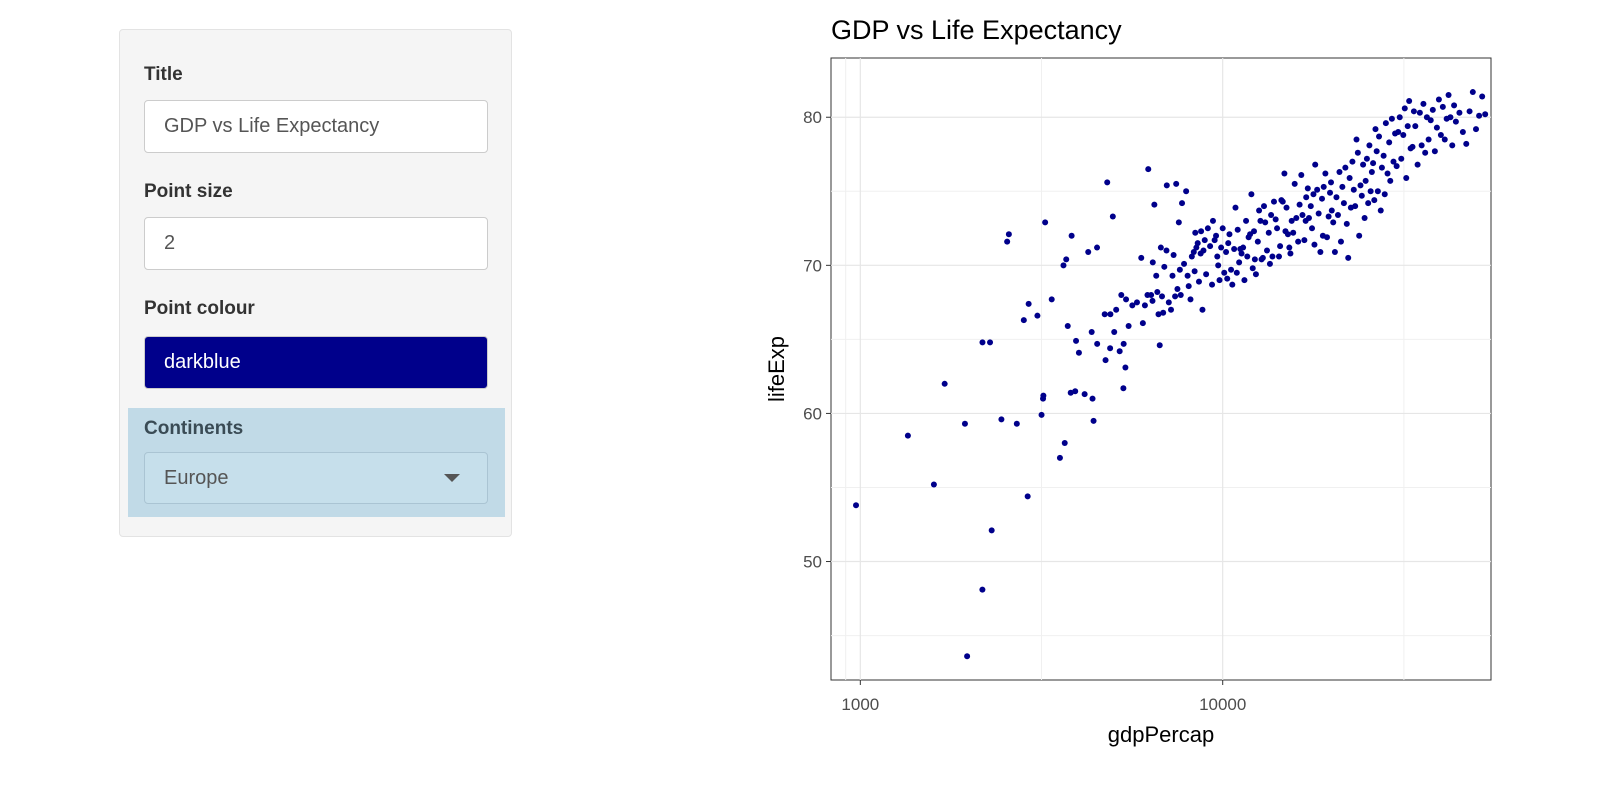  What do you see at coordinates (1161, 734) in the screenshot?
I see `x-axis-title: gdpPercap` at bounding box center [1161, 734].